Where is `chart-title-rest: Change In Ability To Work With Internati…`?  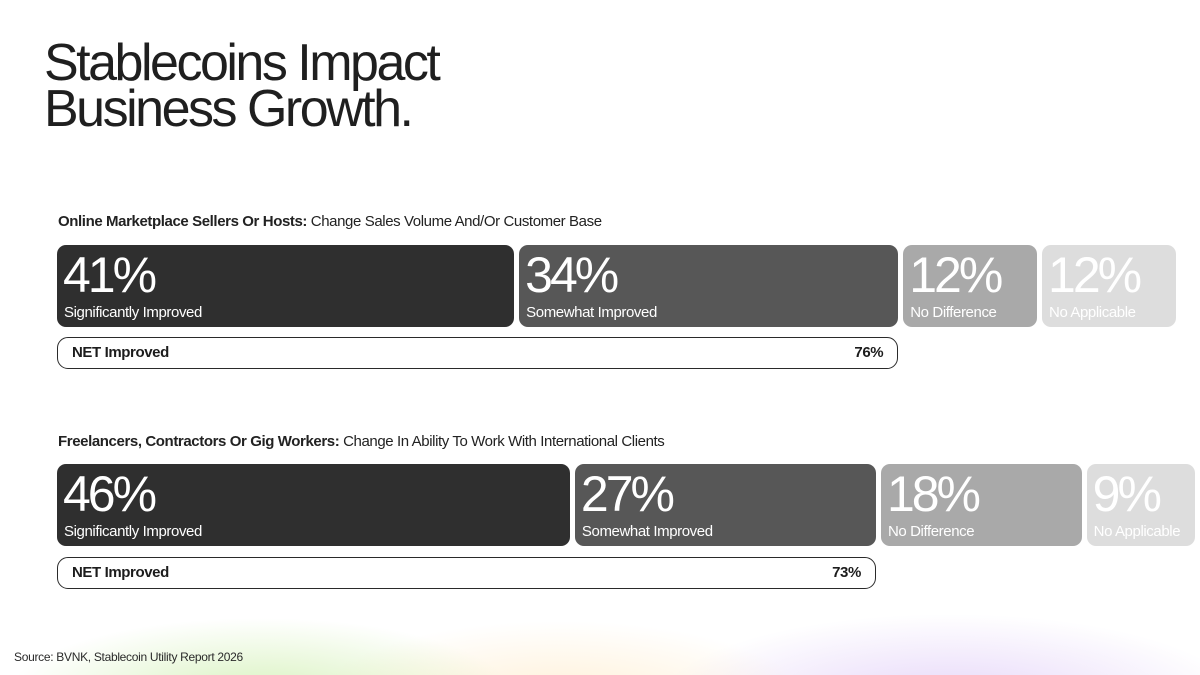
chart-title-rest: Change In Ability To Work With Internati… is located at coordinates (502, 441).